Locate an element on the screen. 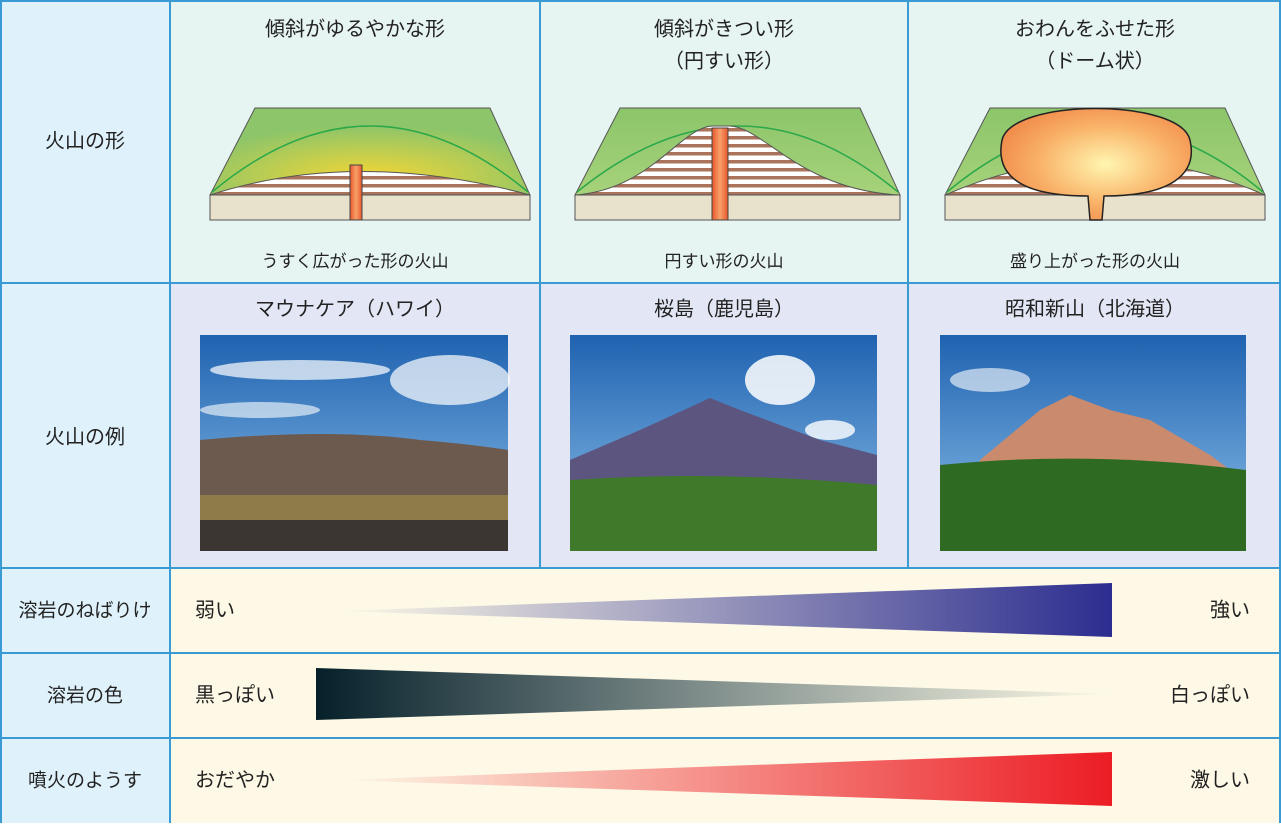  photo-showa-shinzan is located at coordinates (1093, 443).